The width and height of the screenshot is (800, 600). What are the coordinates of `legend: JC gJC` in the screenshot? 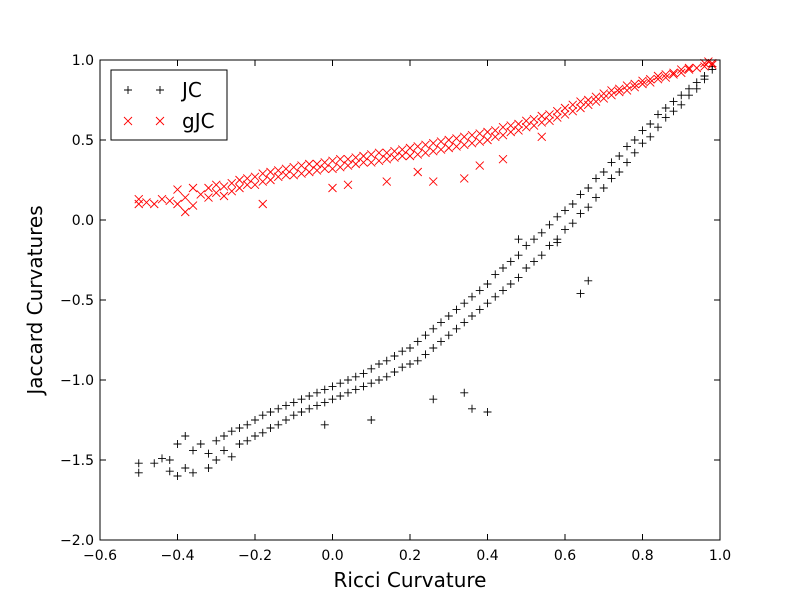 It's located at (169, 105).